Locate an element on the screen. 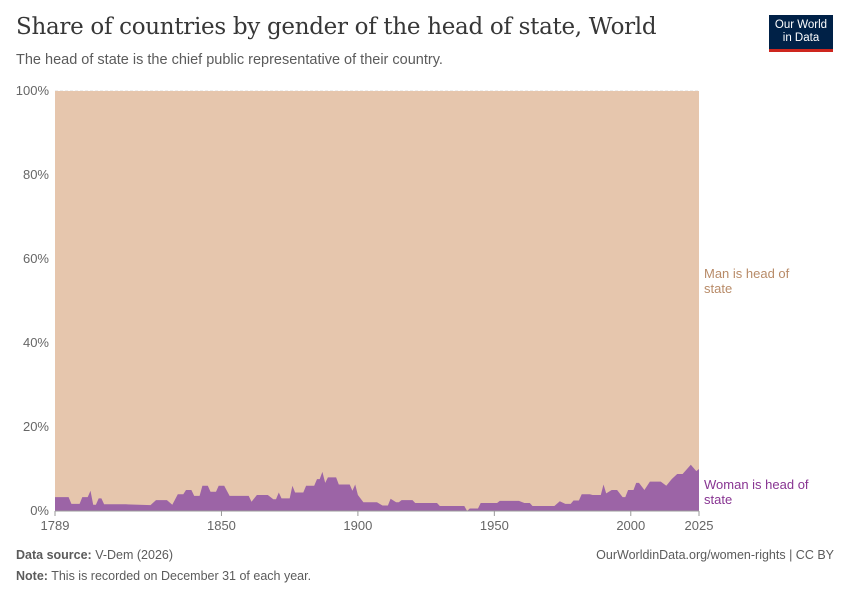  y-tick-label: 80% is located at coordinates (36, 174).